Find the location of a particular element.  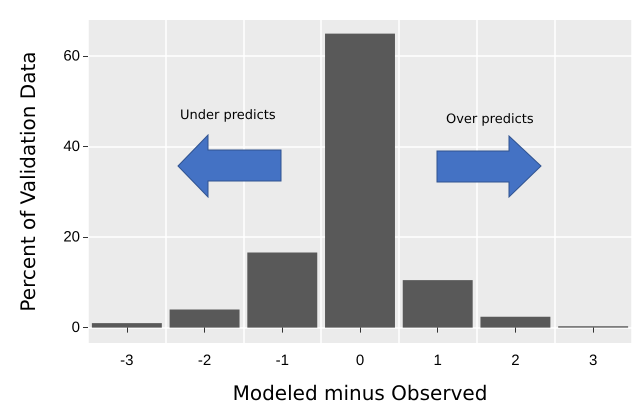

x-tick-label: 1 is located at coordinates (438, 360).